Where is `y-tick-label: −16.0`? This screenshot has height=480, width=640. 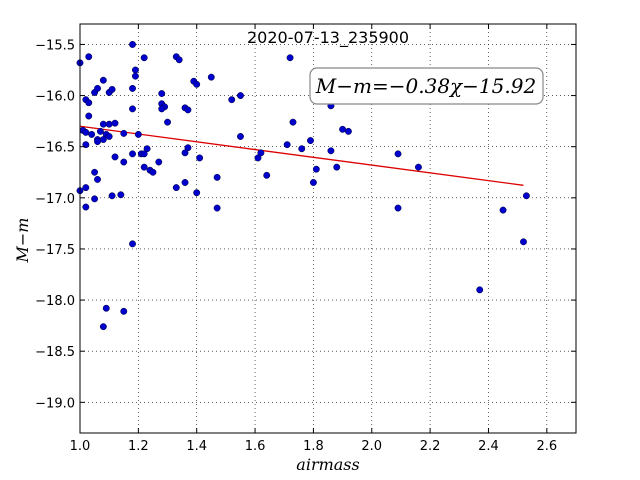
y-tick-label: −16.0 is located at coordinates (55, 97).